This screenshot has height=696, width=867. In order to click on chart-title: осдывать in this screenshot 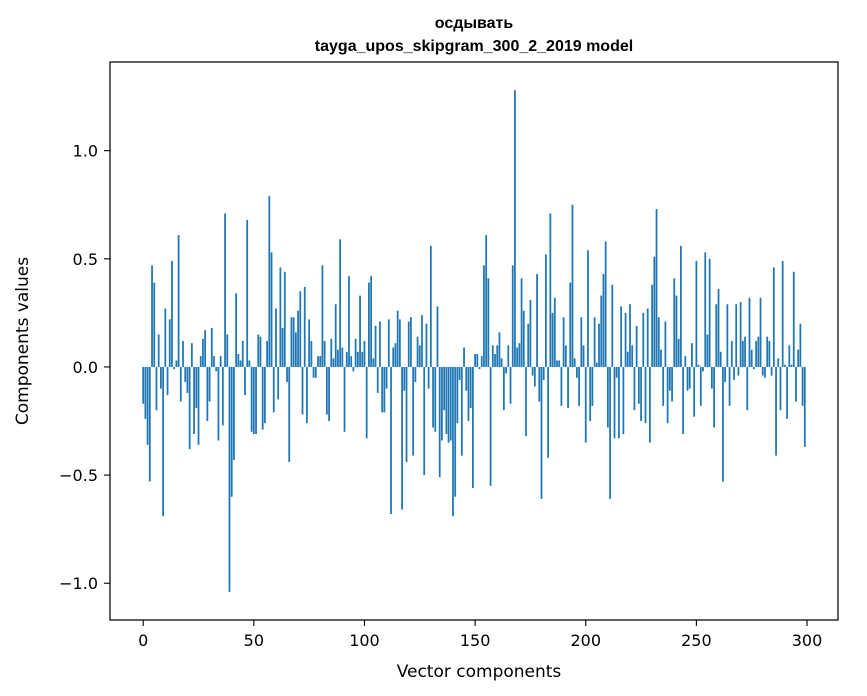, I will do `click(474, 23)`.